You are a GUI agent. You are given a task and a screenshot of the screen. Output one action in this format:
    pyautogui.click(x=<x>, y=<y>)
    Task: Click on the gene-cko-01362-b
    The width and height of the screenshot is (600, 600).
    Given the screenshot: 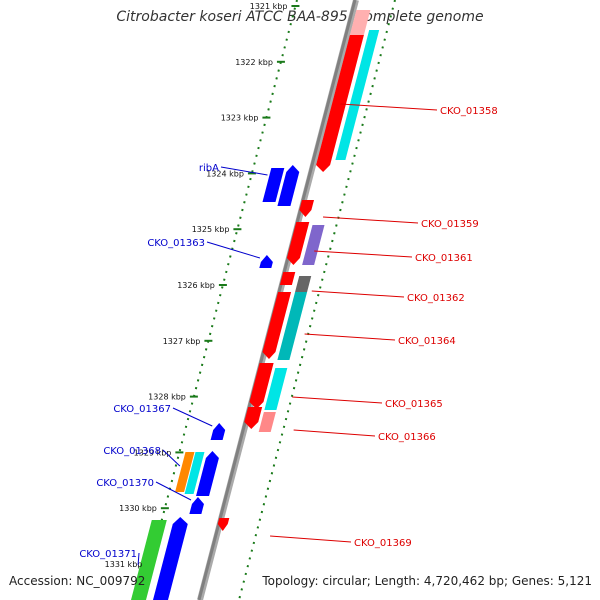 What is the action you would take?
    pyautogui.click(x=303, y=284)
    